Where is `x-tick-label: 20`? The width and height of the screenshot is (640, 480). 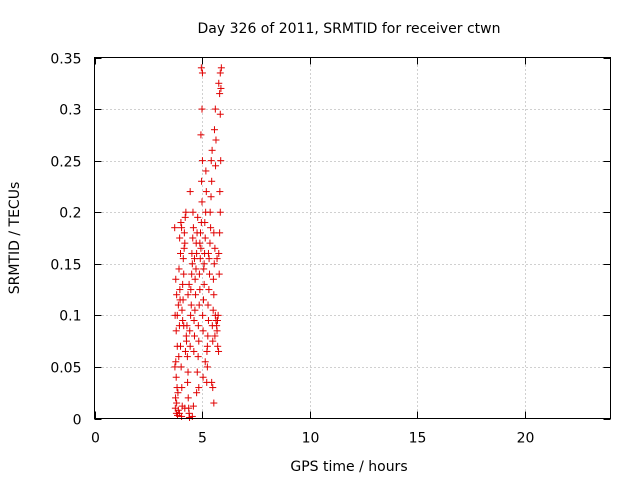
x-tick-label: 20 is located at coordinates (526, 439).